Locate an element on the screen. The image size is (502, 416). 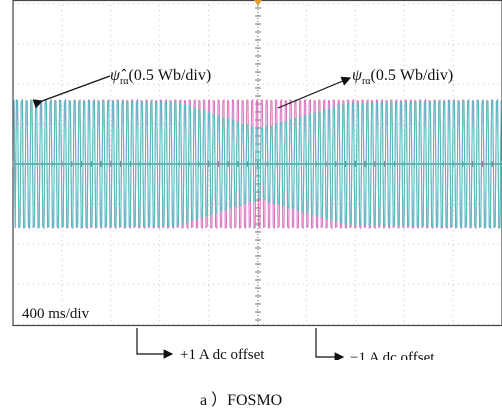
estimated-flux-arrow is located at coordinates (71, 92).